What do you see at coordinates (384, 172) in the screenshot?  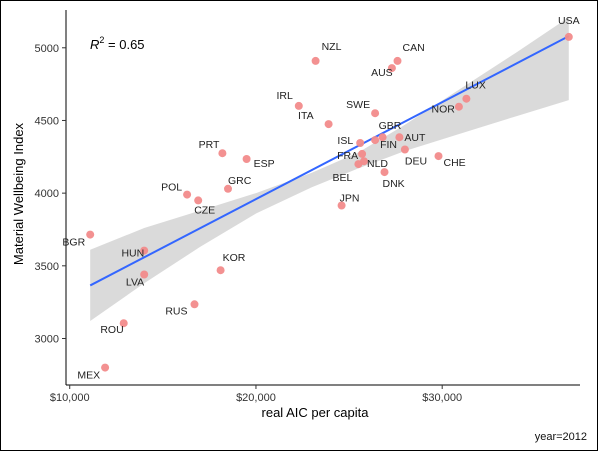 I see `point-dnk` at bounding box center [384, 172].